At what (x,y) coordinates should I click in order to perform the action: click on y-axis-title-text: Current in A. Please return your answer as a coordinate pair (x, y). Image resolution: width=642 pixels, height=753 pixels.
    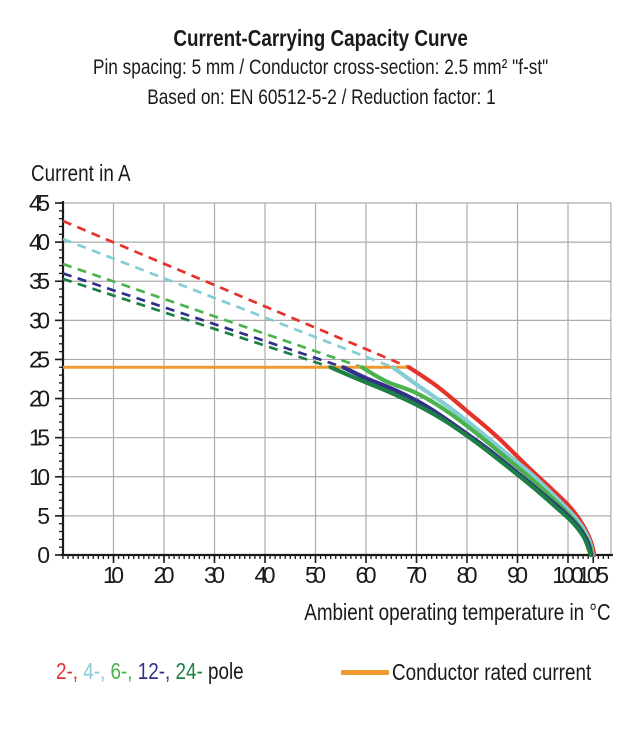
    Looking at the image, I should click on (81, 173).